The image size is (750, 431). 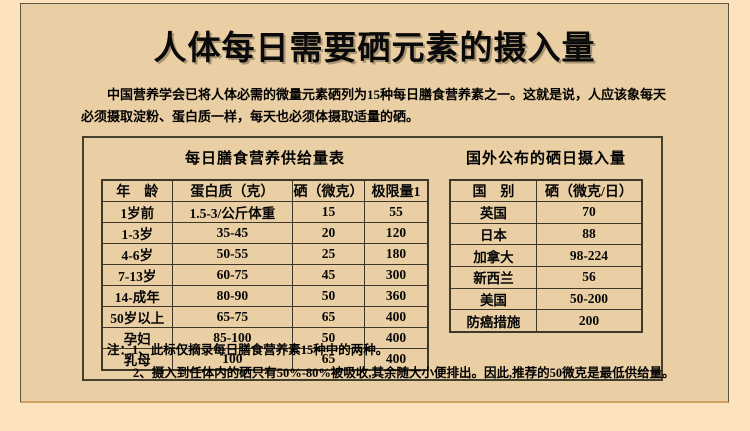 What do you see at coordinates (137, 254) in the screenshot?
I see `table-cell: 4-6岁` at bounding box center [137, 254].